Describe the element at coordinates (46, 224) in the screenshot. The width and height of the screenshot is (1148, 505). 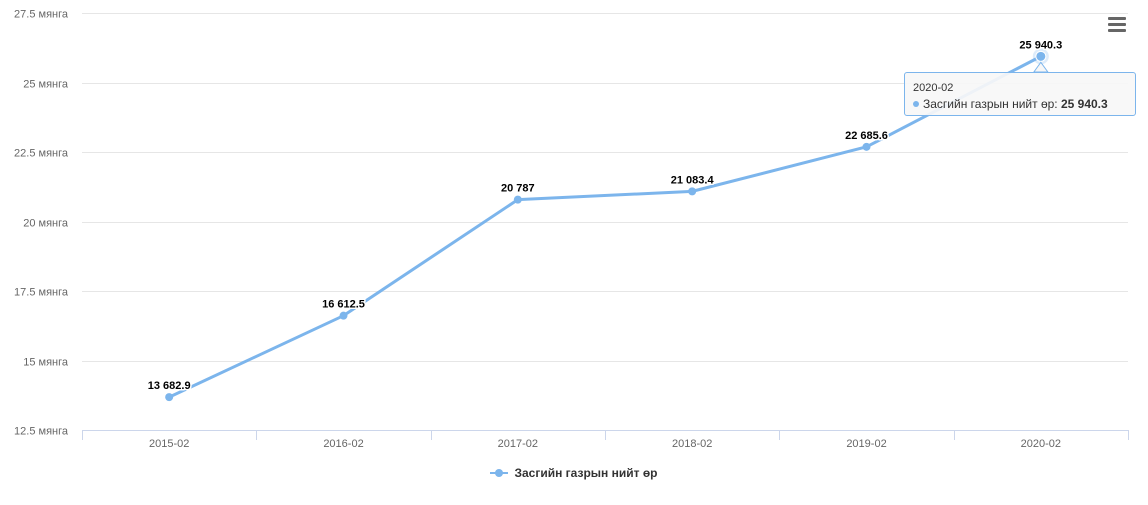
I see `y-tick-label: 20 мянга` at that location.